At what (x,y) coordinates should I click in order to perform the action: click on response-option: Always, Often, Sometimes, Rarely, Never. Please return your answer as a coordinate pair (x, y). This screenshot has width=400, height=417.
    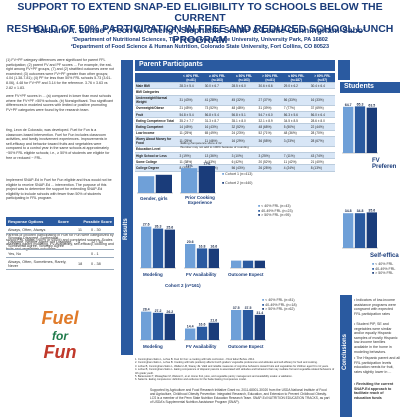
    Looking at the image, I should click on (41, 263).